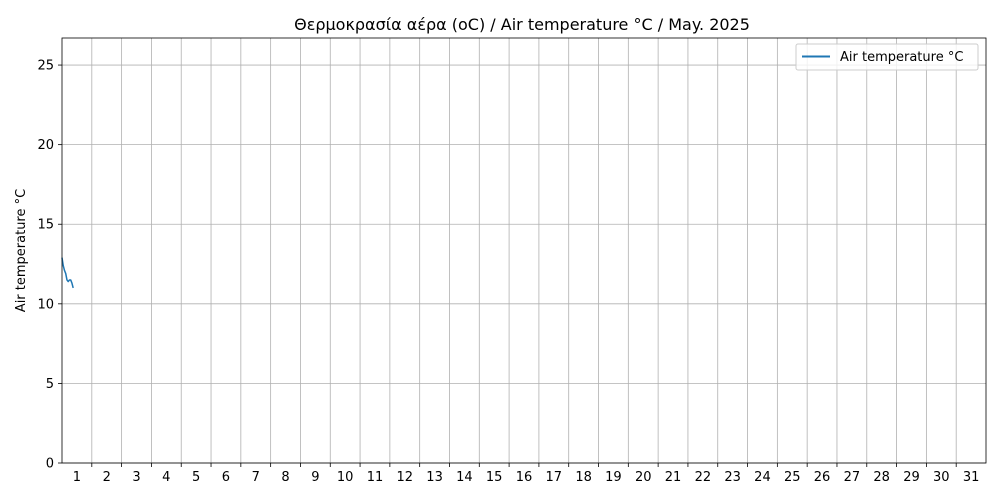 The image size is (1000, 500). I want to click on legend-box, so click(887, 57).